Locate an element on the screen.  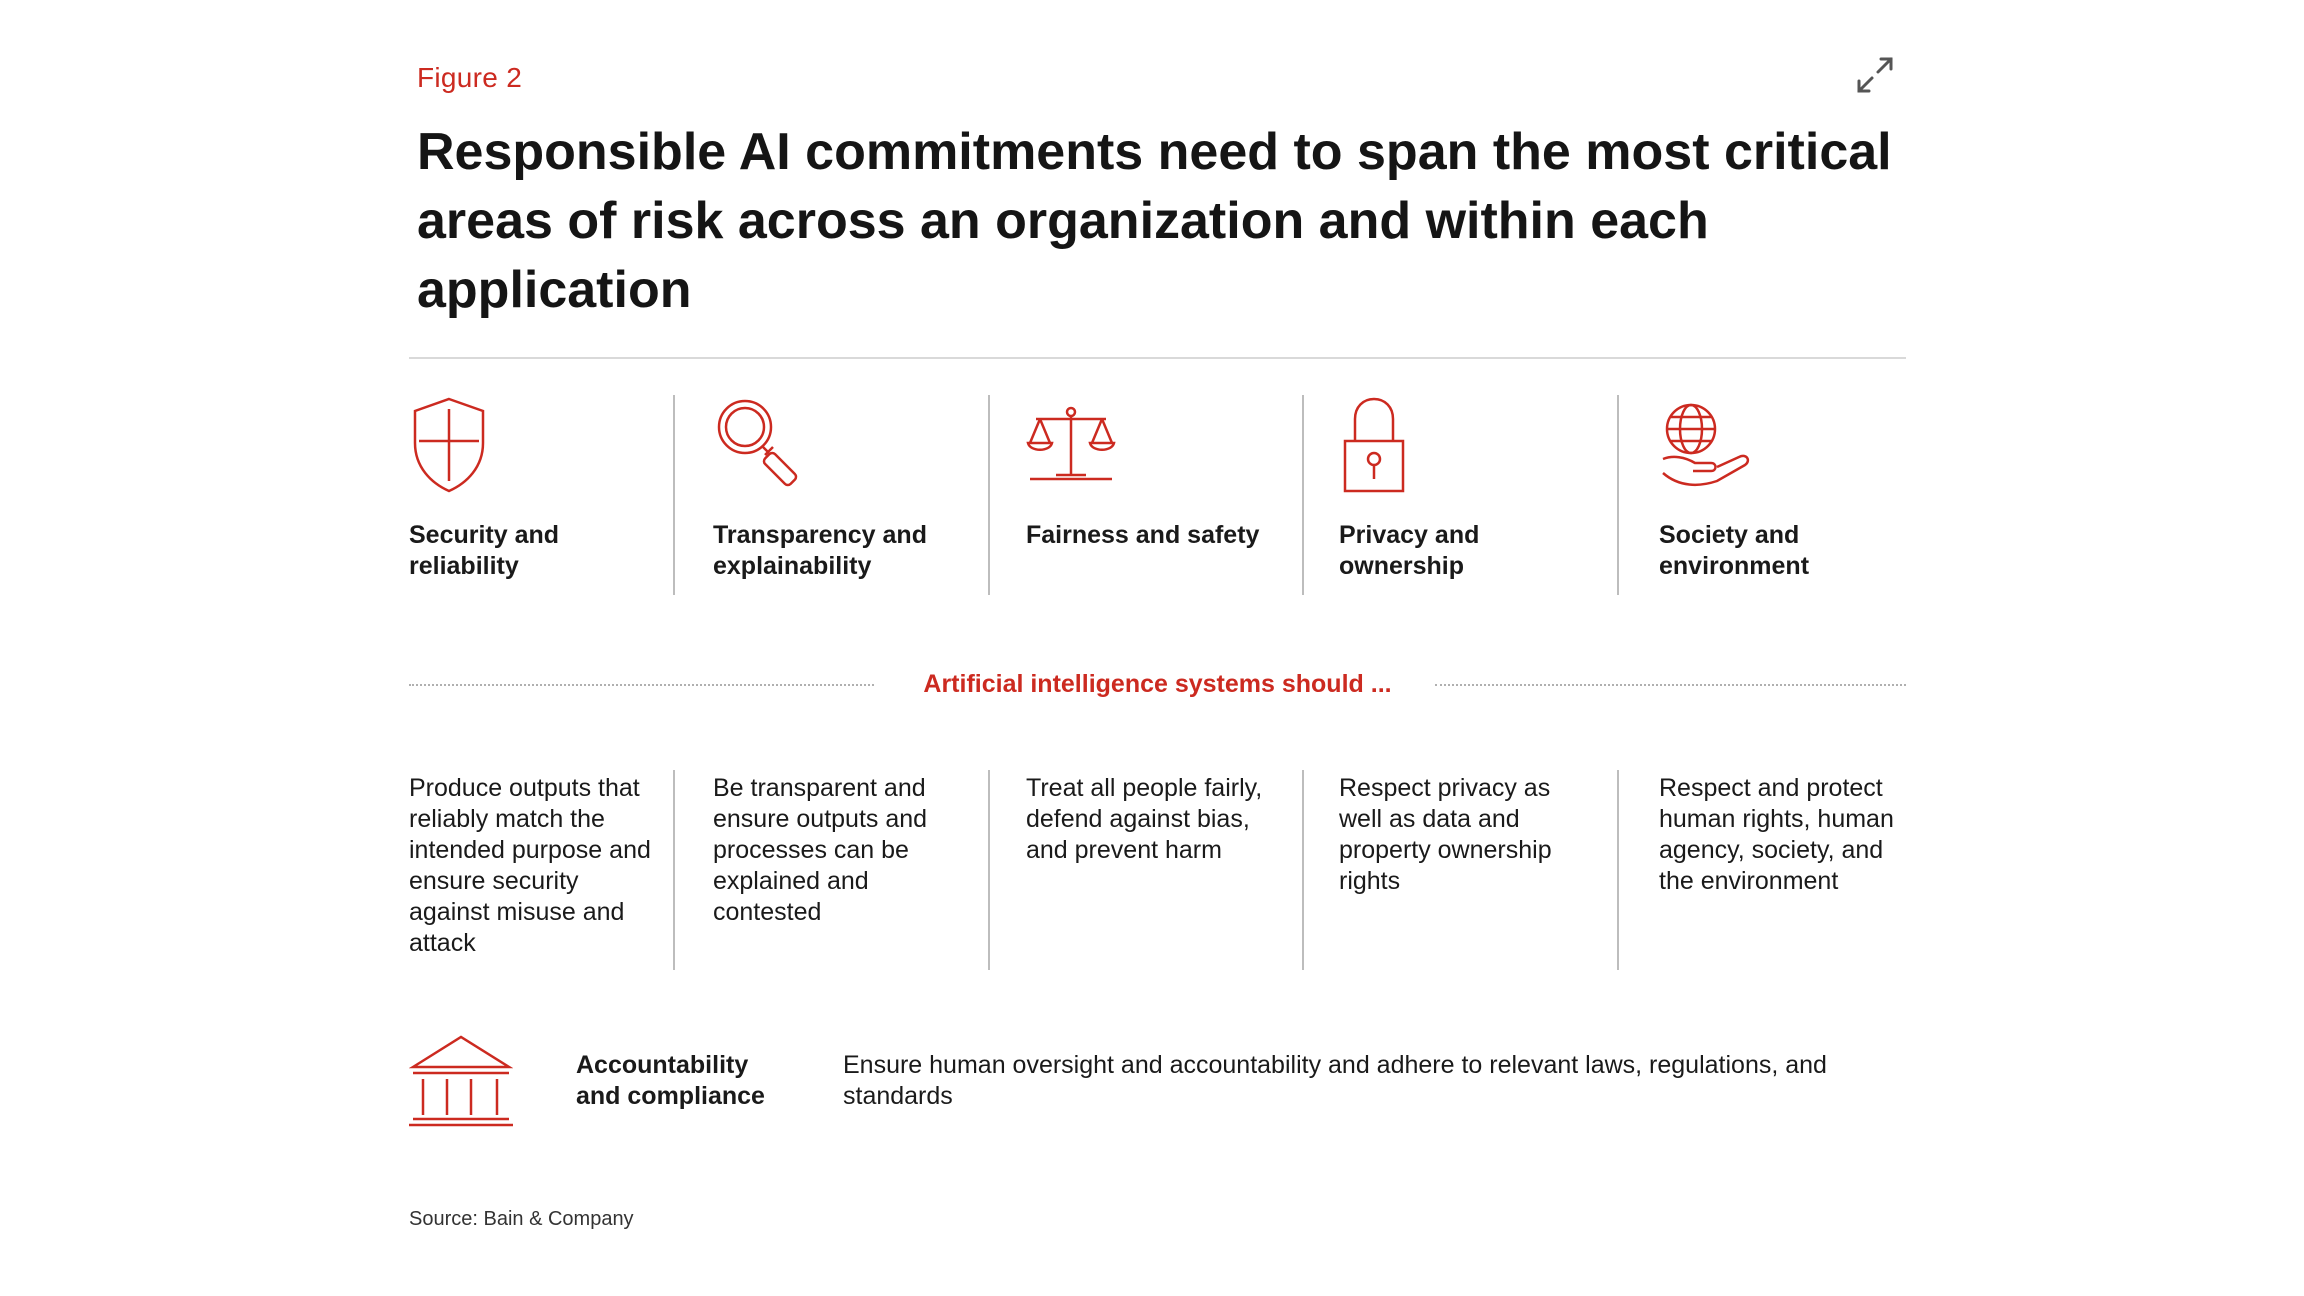
dotted-line-left is located at coordinates (641, 685).